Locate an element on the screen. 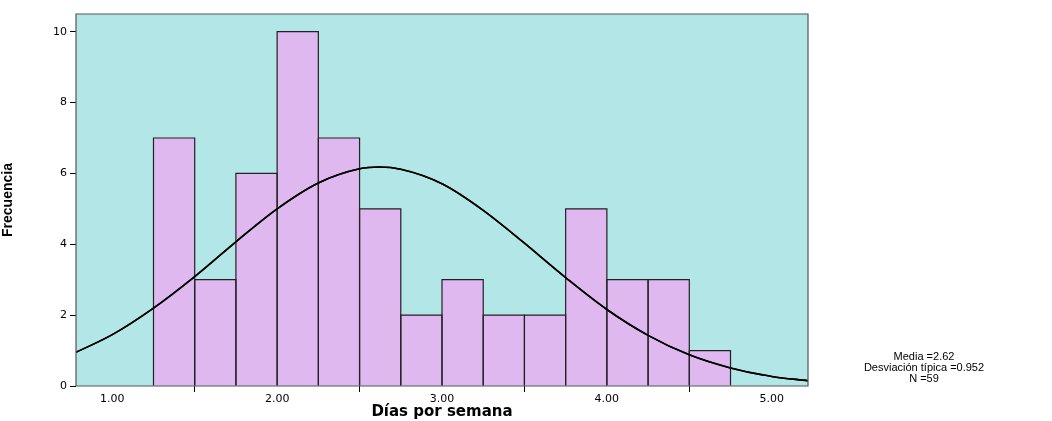 This screenshot has height=421, width=1052. y-tick-label: 10 is located at coordinates (60, 31).